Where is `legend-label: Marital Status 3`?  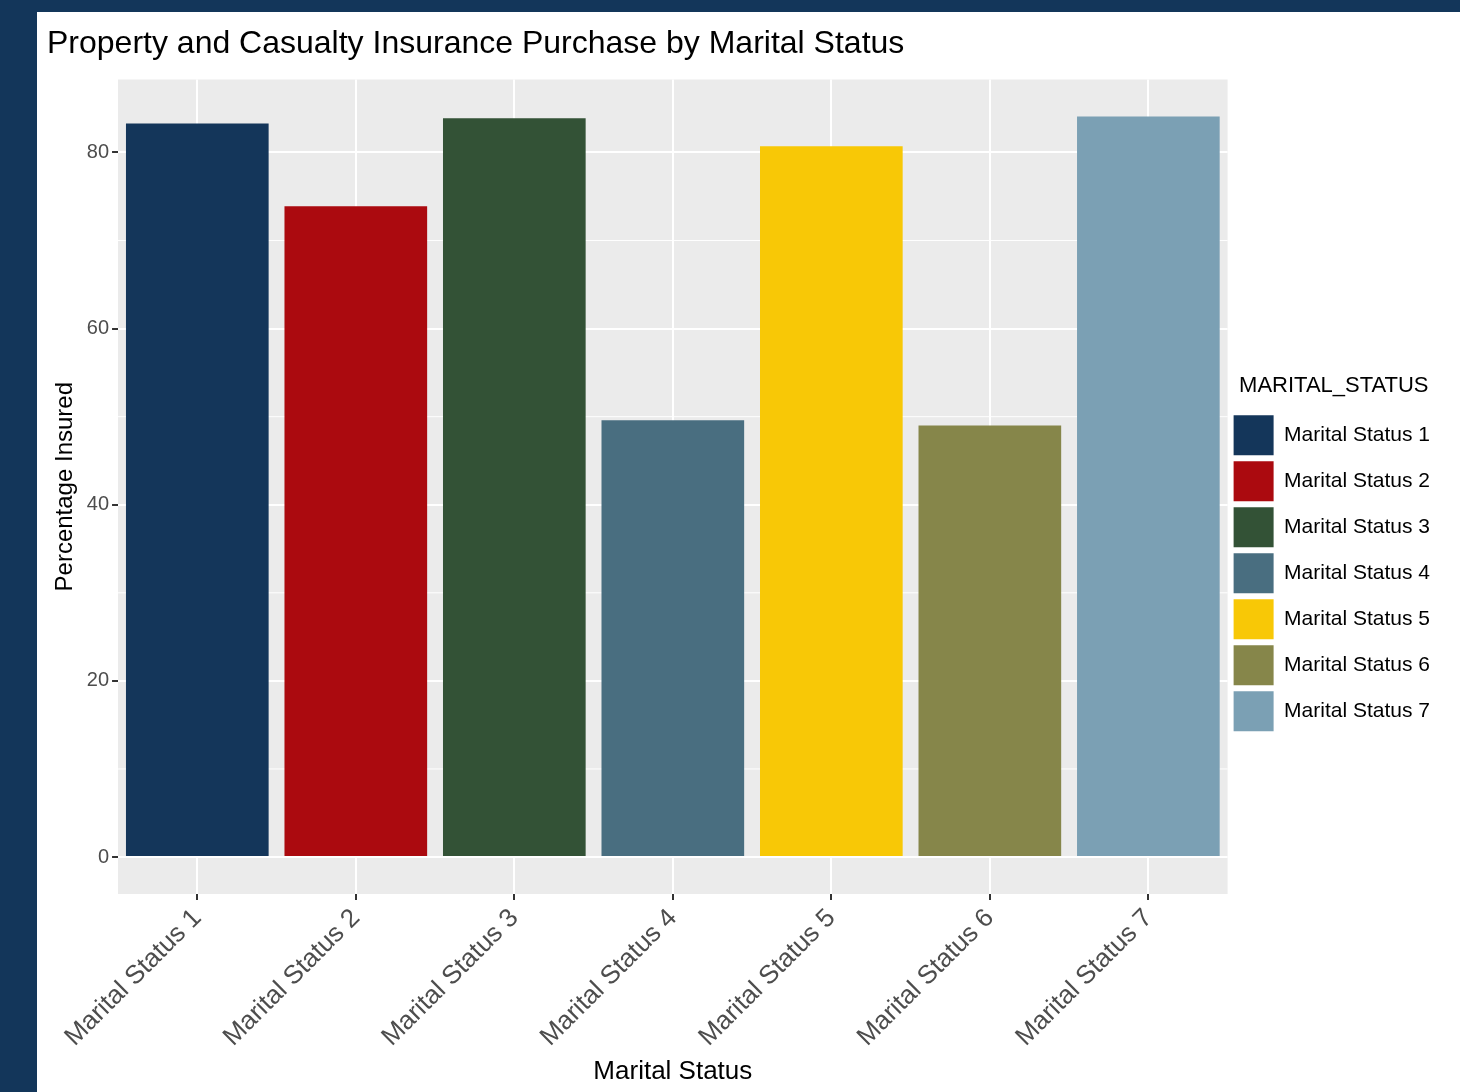
legend-label: Marital Status 3 is located at coordinates (1357, 525).